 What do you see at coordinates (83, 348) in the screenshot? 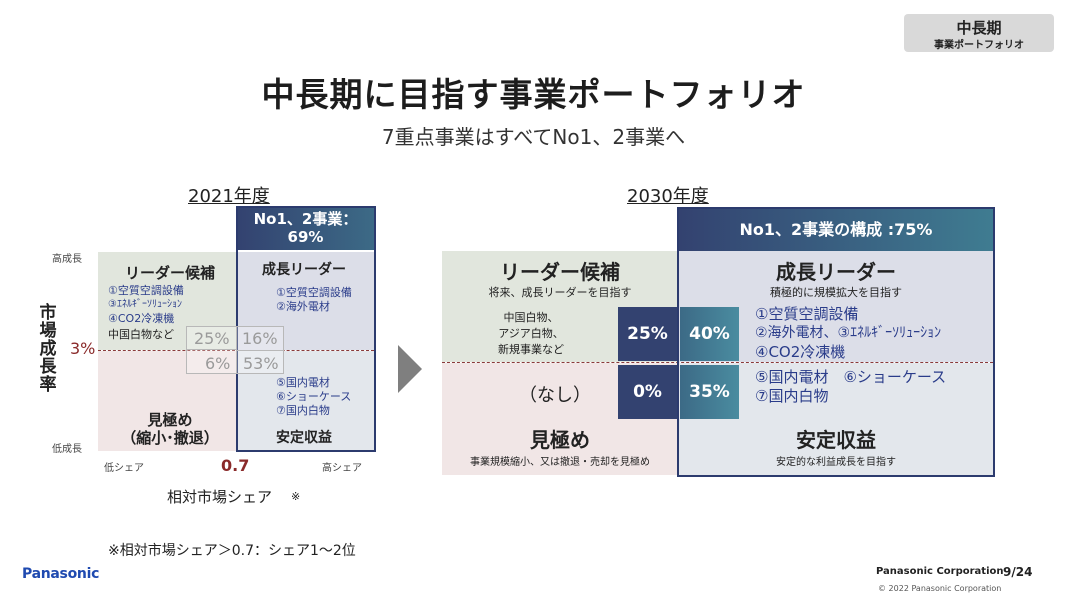
I see `left-y-split-value: 3%` at bounding box center [83, 348].